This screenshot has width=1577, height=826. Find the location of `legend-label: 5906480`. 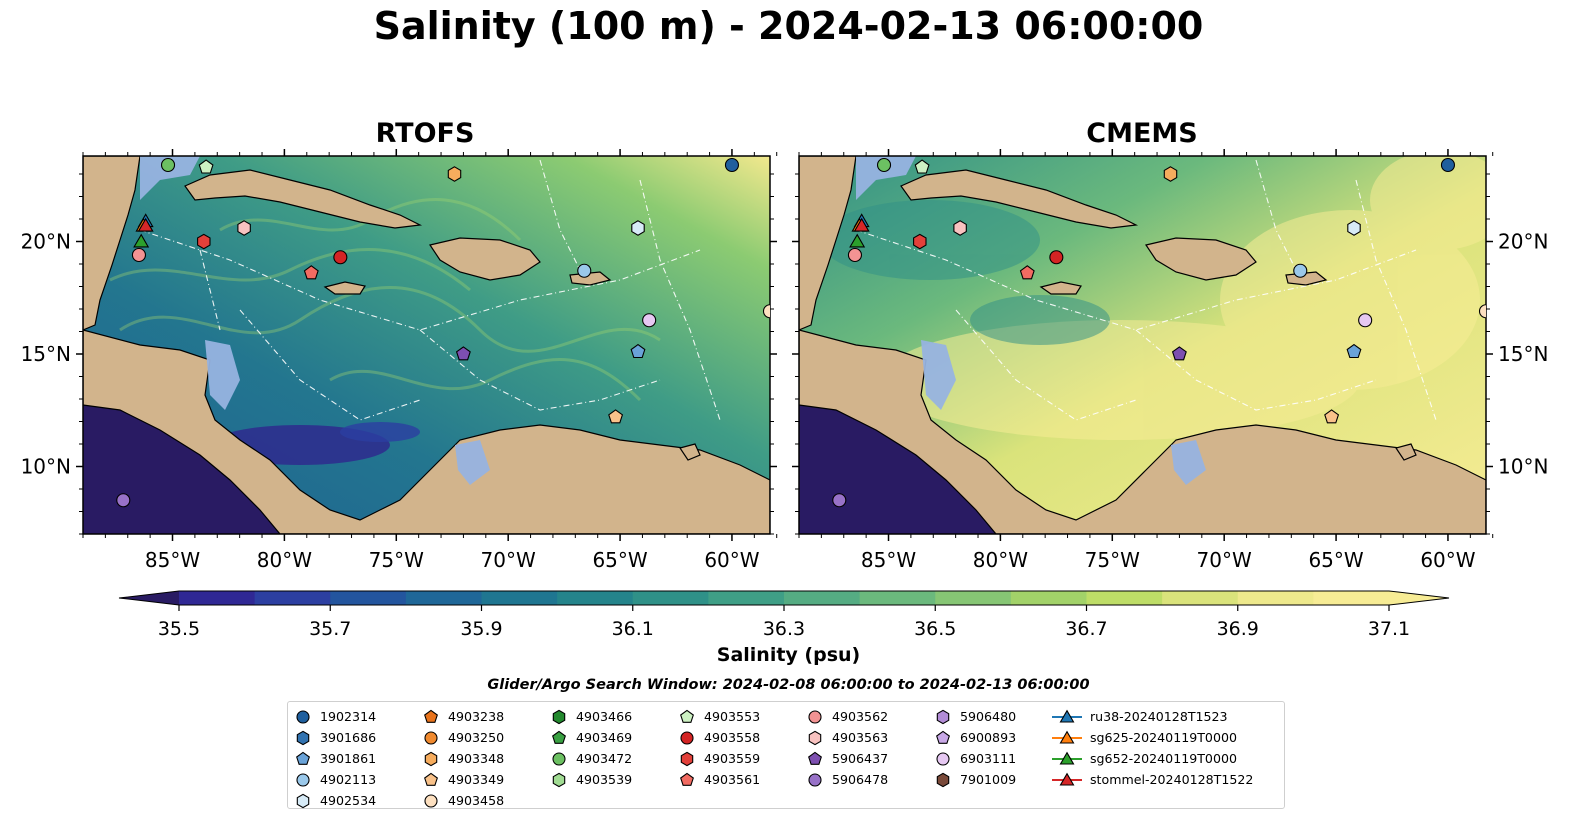

legend-label: 5906480 is located at coordinates (988, 716).